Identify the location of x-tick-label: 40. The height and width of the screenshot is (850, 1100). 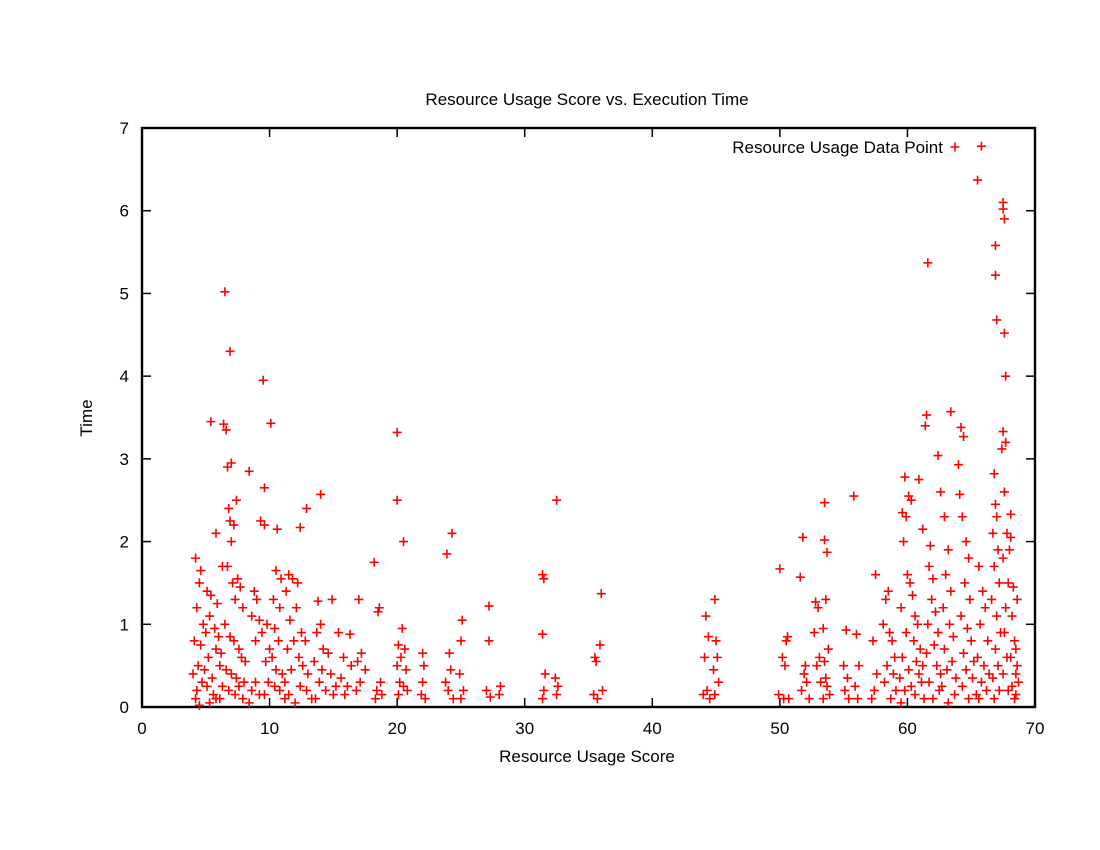
(652, 728).